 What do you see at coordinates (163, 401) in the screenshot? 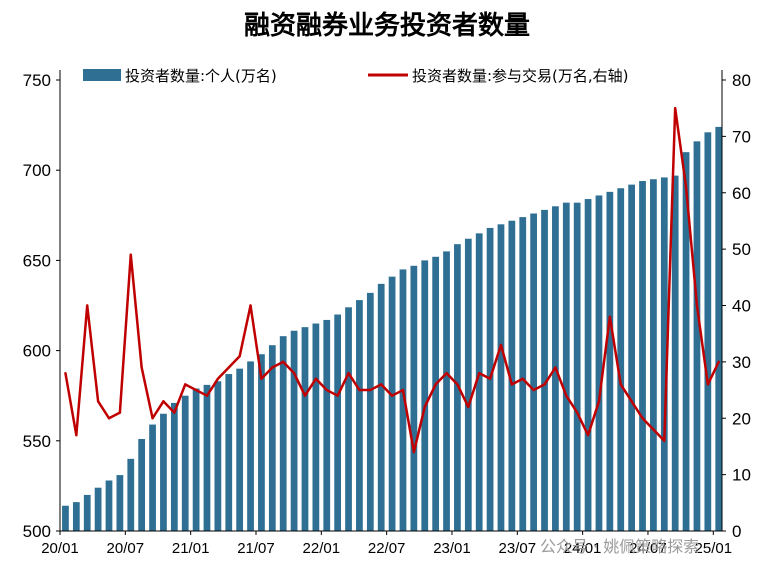
I see `line-point-20/10` at bounding box center [163, 401].